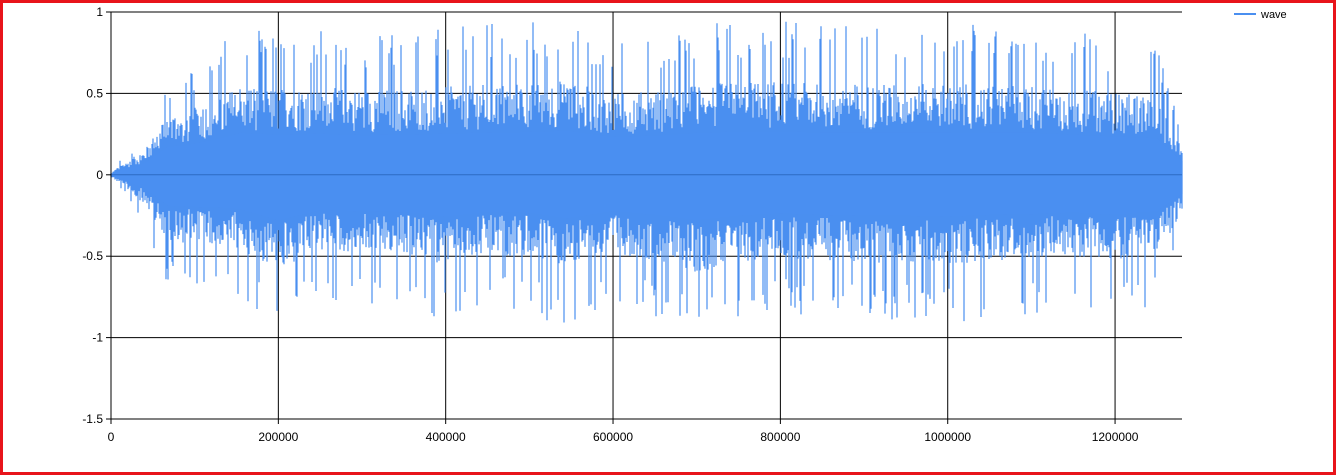 The width and height of the screenshot is (1336, 475). Describe the element at coordinates (1115, 437) in the screenshot. I see `x-tick-label: 1200000` at that location.